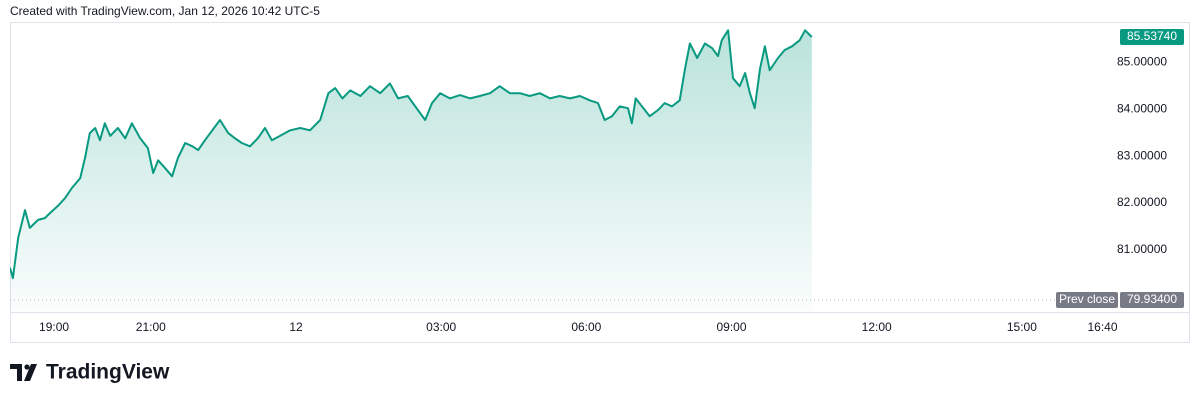  Describe the element at coordinates (441, 327) in the screenshot. I see `x-tick-label: 03:00` at that location.